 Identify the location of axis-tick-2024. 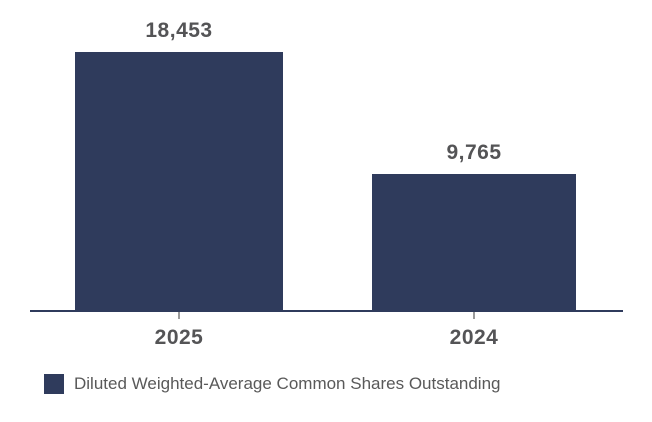
(474, 315).